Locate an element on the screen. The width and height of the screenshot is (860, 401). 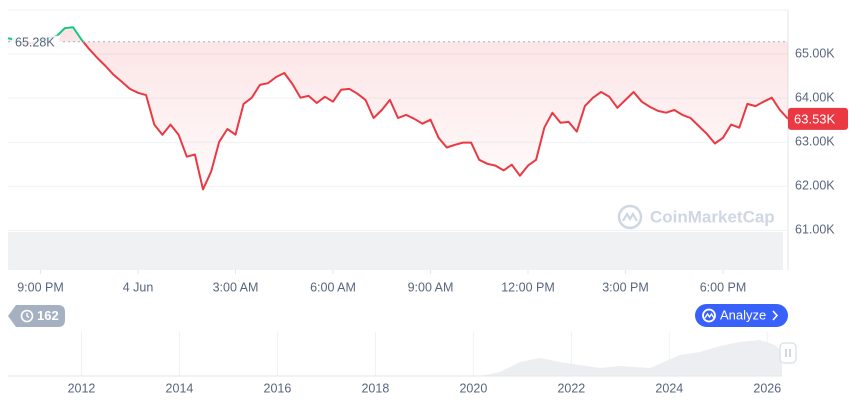
x-tick-label: 6:00 AM is located at coordinates (333, 287).